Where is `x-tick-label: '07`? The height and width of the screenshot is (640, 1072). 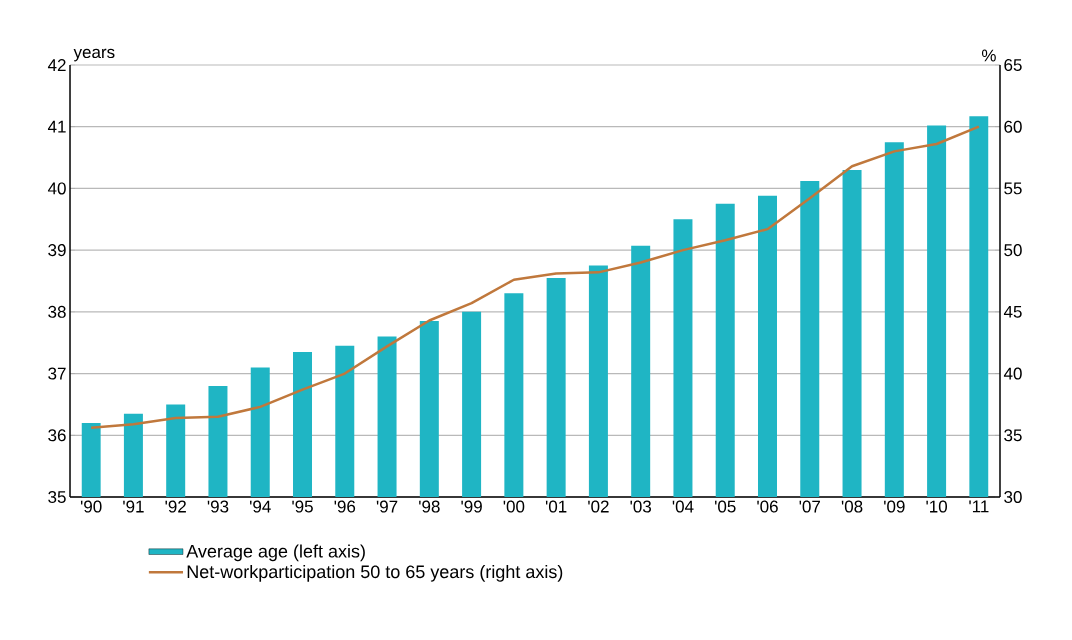 x-tick-label: '07 is located at coordinates (809, 506).